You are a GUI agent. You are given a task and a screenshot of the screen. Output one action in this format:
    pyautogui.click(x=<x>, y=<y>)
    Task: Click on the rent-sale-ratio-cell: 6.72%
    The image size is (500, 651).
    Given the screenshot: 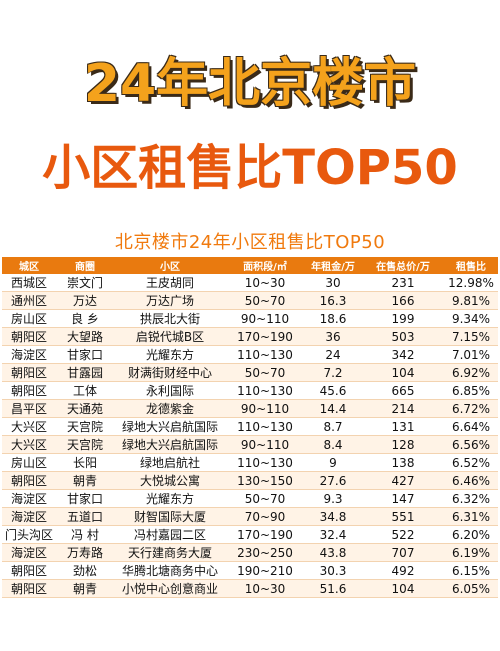 What is the action you would take?
    pyautogui.click(x=471, y=408)
    